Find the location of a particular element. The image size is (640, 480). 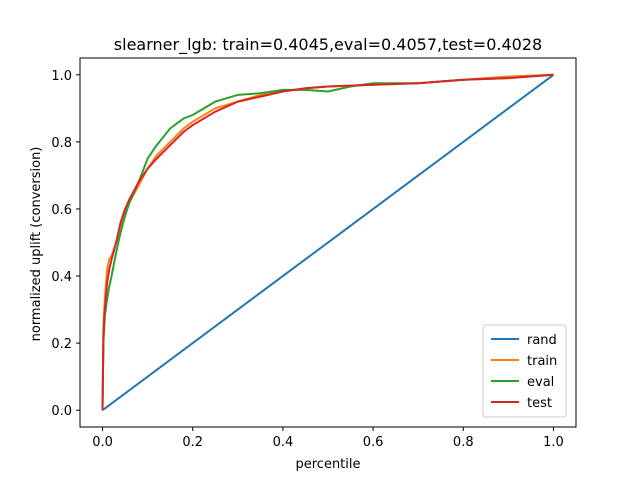

y-axis-label: normalized uplift (conversion) is located at coordinates (36, 244).